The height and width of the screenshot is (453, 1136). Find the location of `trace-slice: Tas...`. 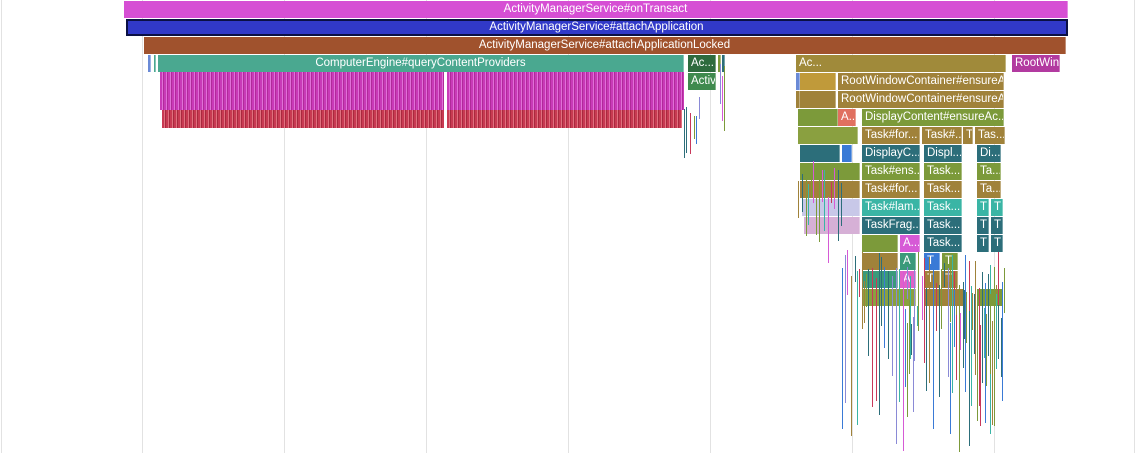

trace-slice: Tas... is located at coordinates (990, 135).